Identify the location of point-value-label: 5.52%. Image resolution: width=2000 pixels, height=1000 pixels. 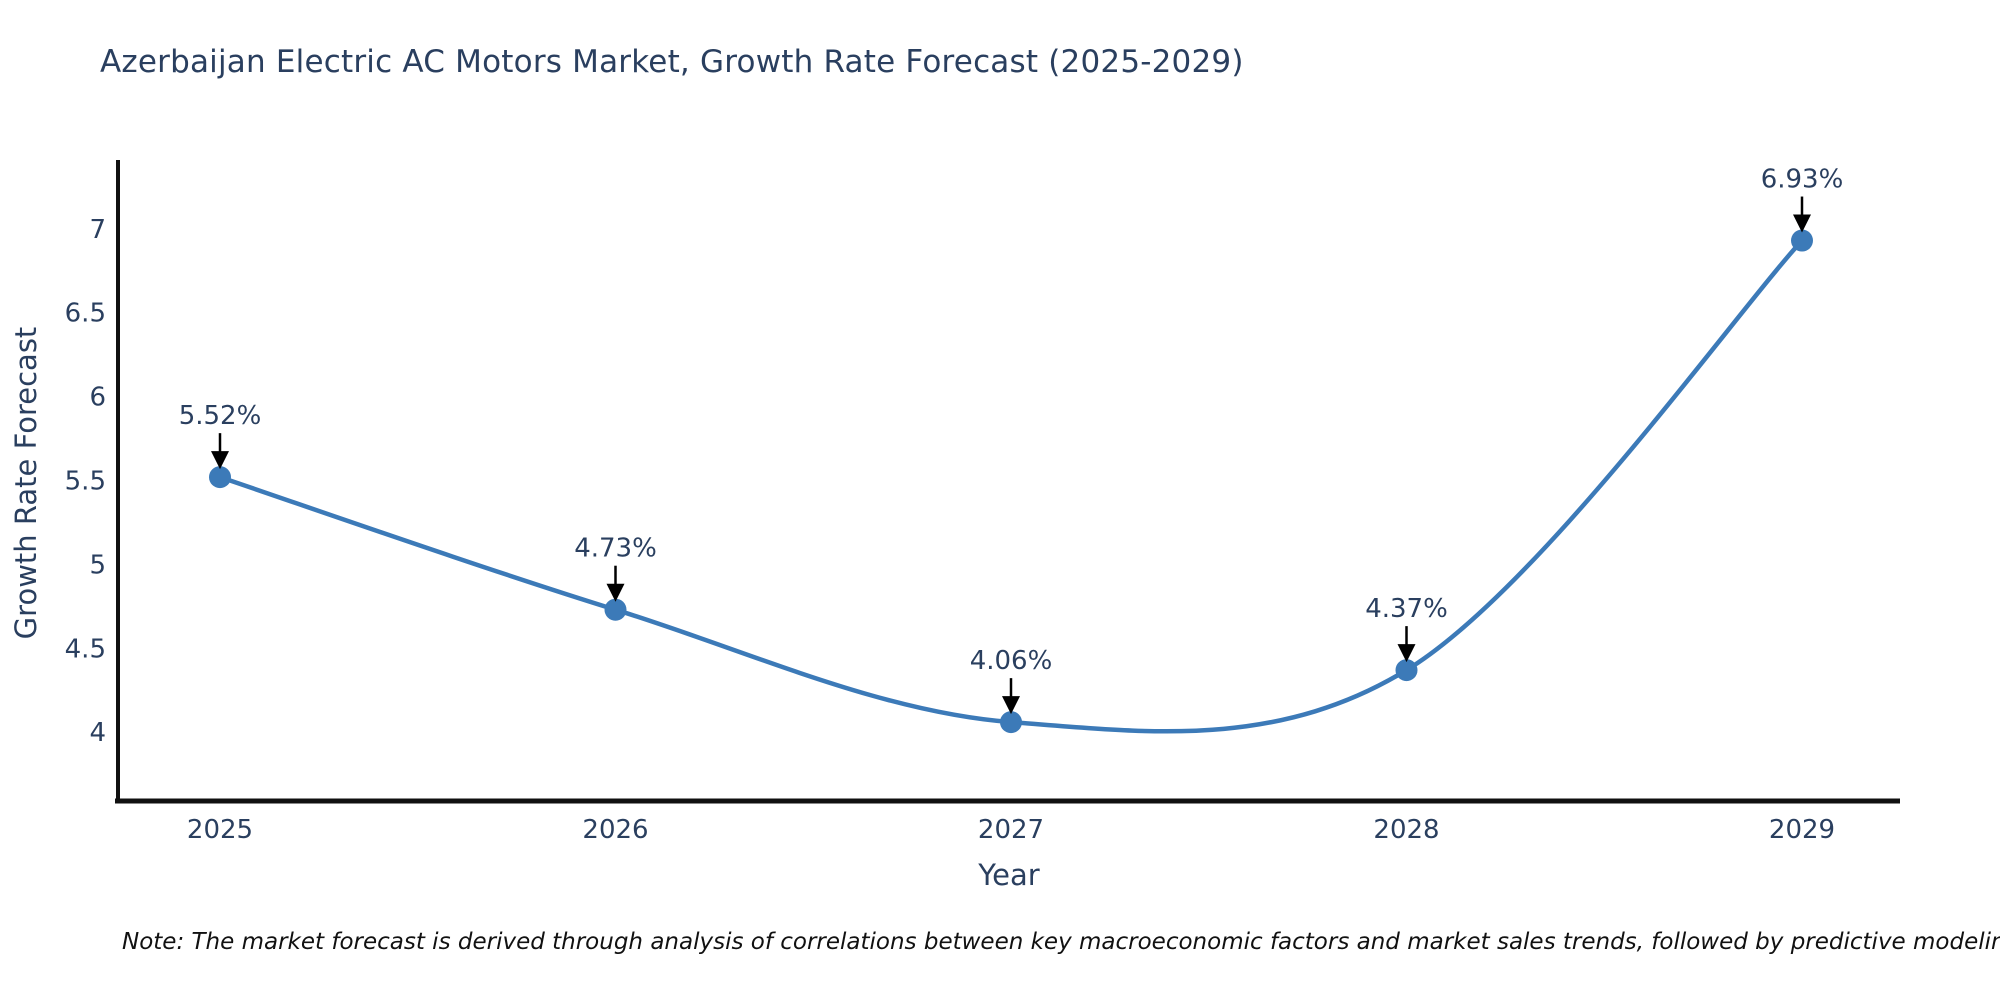
(220, 416).